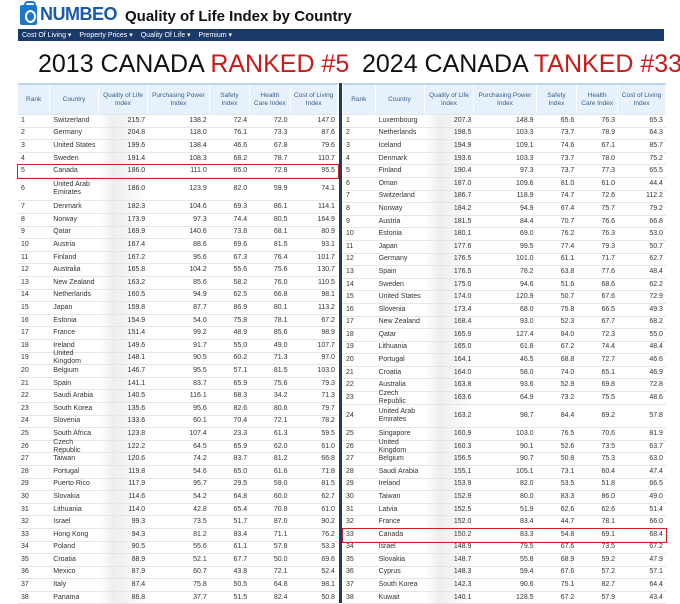 The height and width of the screenshot is (604, 680). What do you see at coordinates (504, 260) in the screenshot?
I see `table-row: 12 Germany 176.5 101.0 61.1 71.7 62.7` at bounding box center [504, 260].